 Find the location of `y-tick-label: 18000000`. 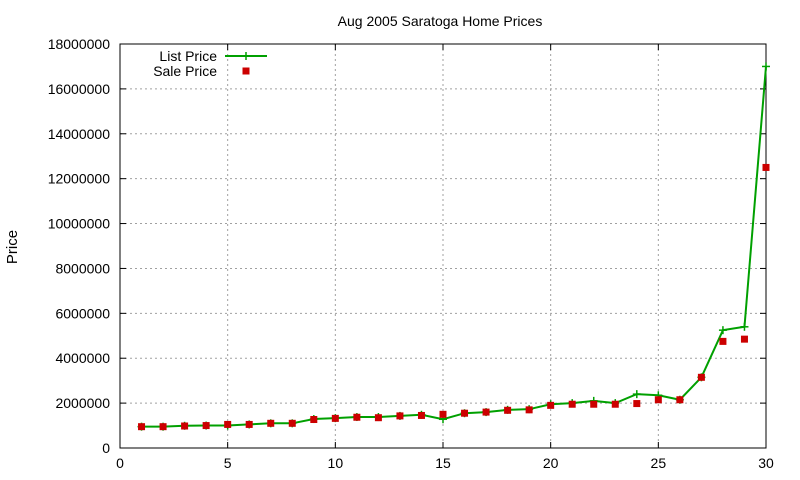

y-tick-label: 18000000 is located at coordinates (79, 44).